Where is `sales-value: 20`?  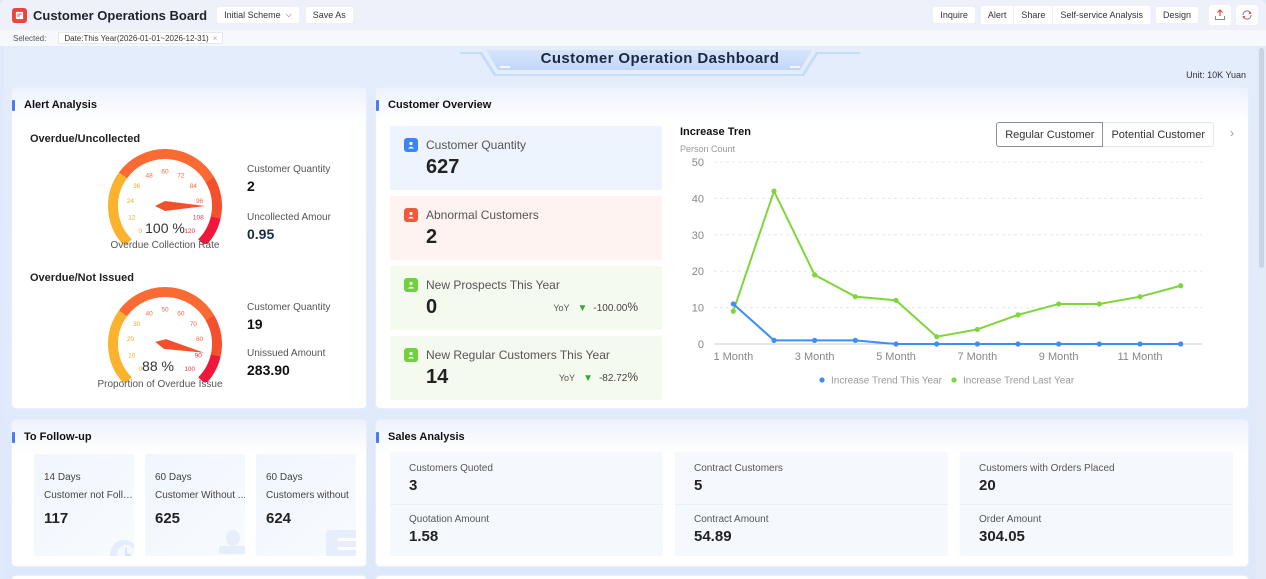
sales-value: 20 is located at coordinates (987, 485).